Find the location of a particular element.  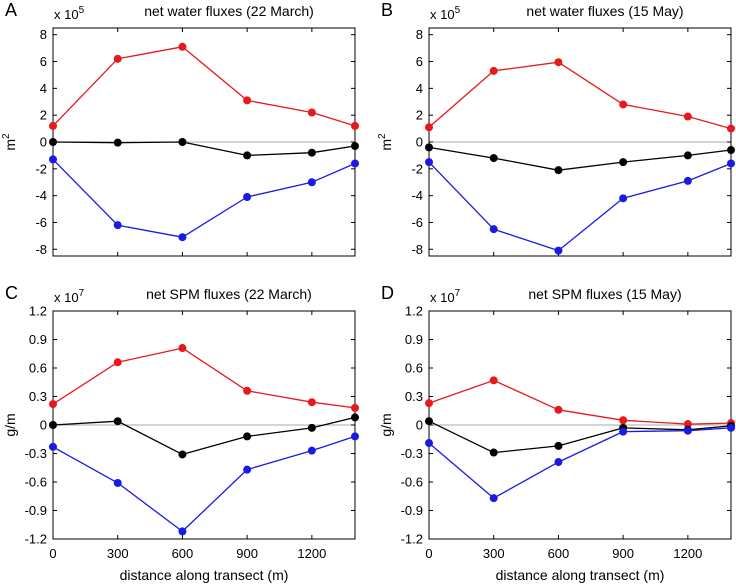

panel-letter: B is located at coordinates (387, 10).